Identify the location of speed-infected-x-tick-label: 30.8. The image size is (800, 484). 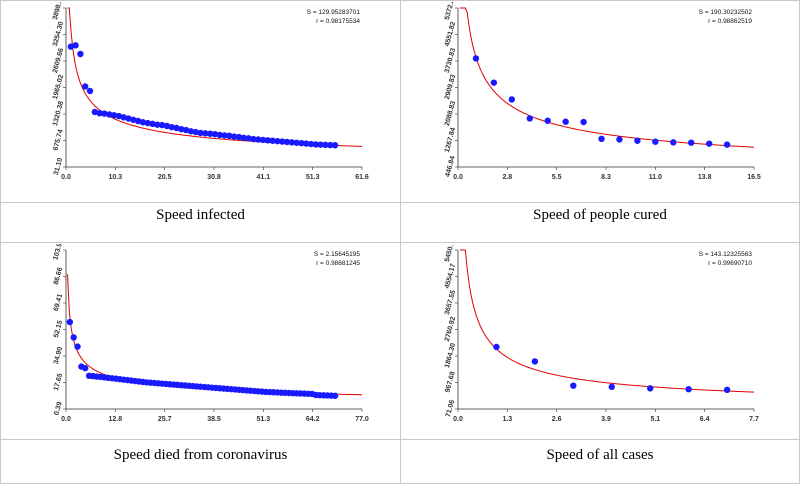
(214, 177).